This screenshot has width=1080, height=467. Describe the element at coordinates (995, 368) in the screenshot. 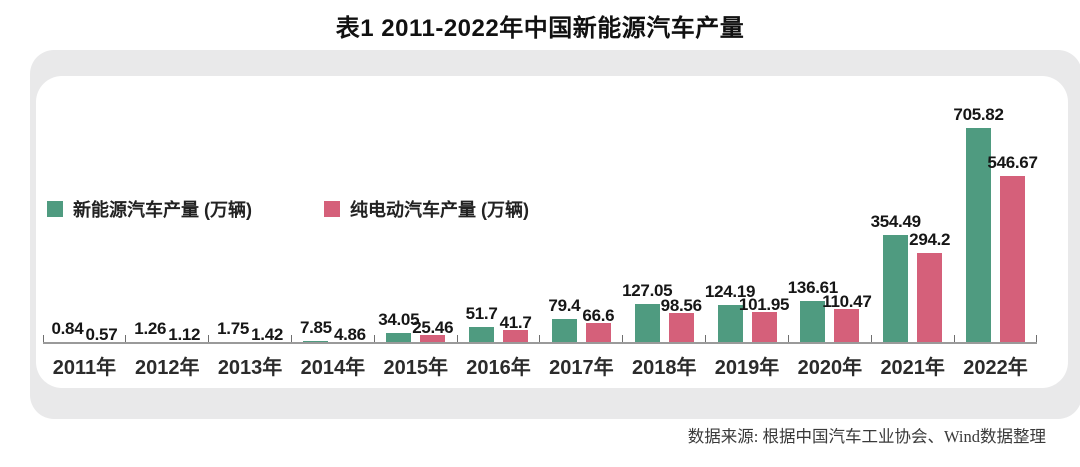

I see `x-tick-label: 2022年` at that location.